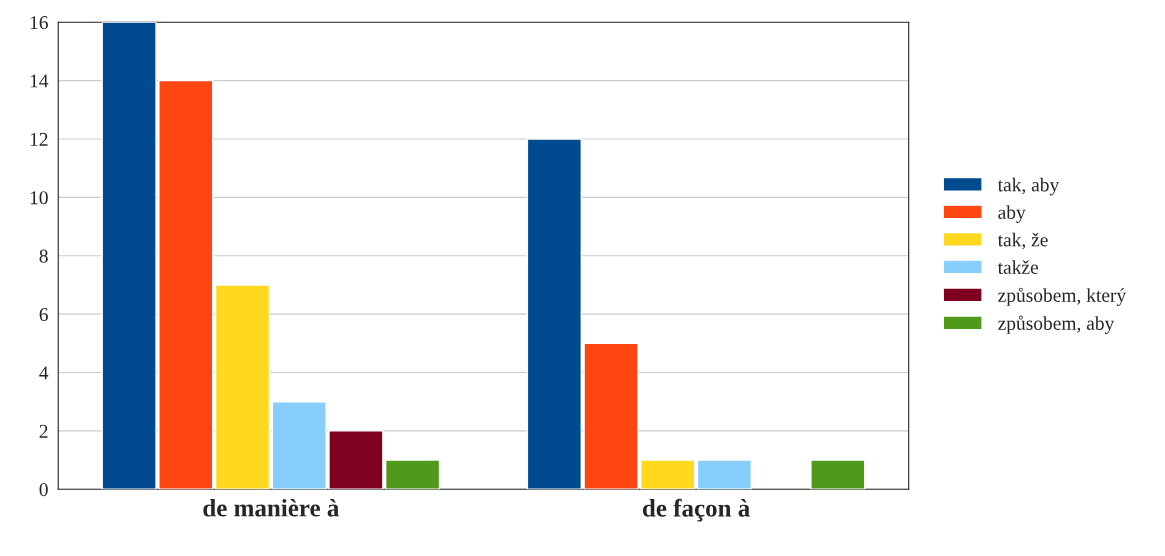 The image size is (1165, 556). I want to click on legend-label: tak, že, so click(1022, 241).